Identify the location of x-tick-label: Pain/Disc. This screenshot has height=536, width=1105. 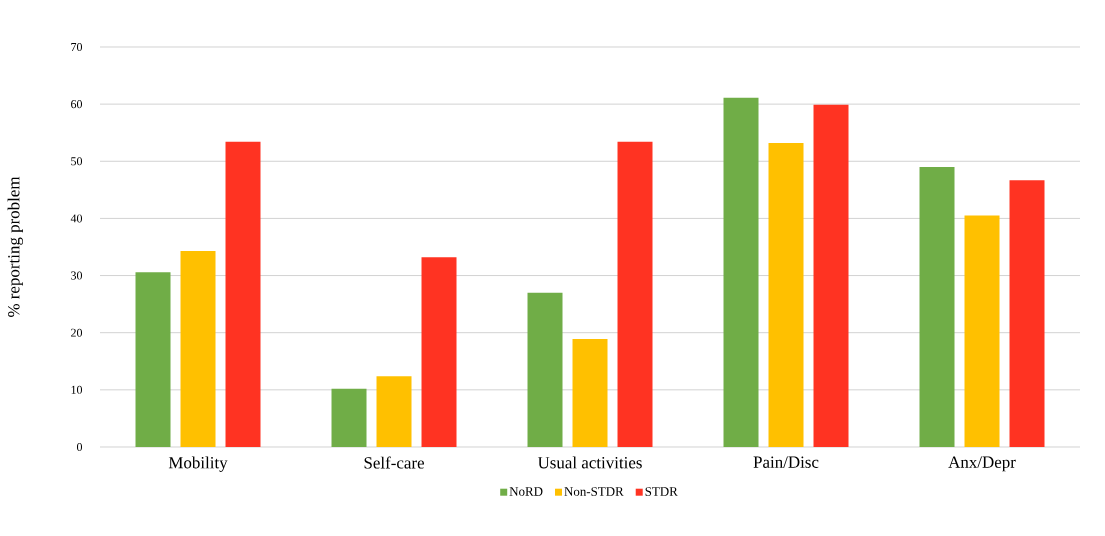
(786, 462).